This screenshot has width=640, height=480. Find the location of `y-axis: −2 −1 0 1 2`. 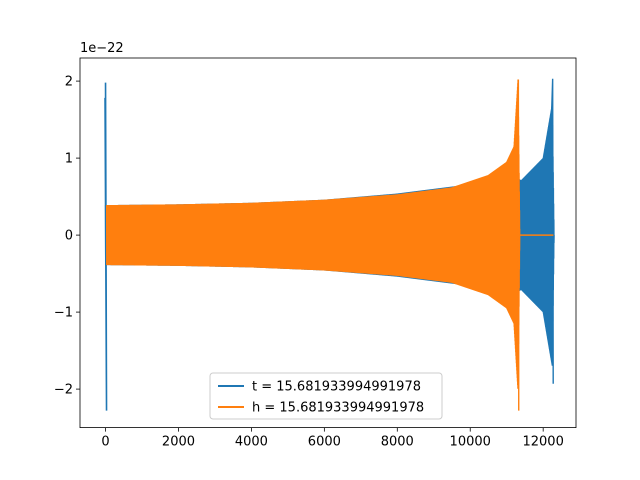

y-axis: −2 −1 0 1 2 is located at coordinates (67, 236).